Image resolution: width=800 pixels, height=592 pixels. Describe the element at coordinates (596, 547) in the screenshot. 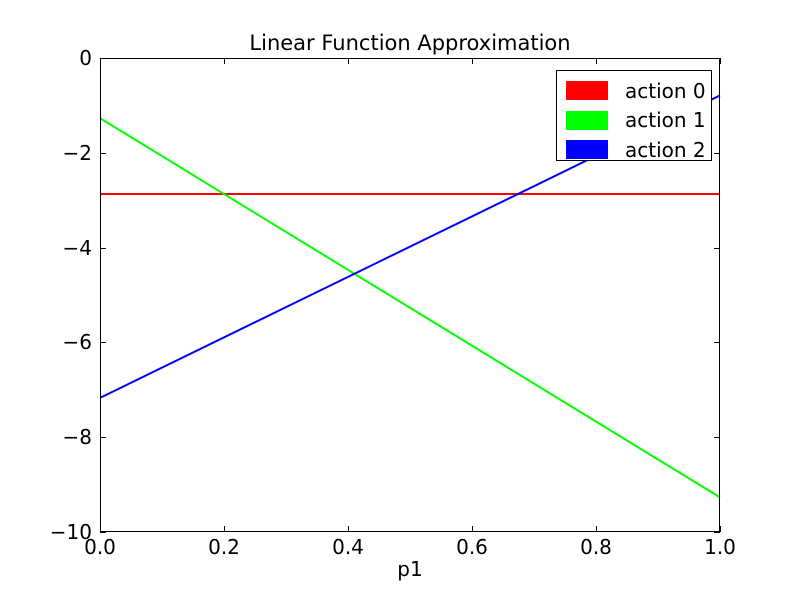

I see `x-tick-label: 0.8` at that location.